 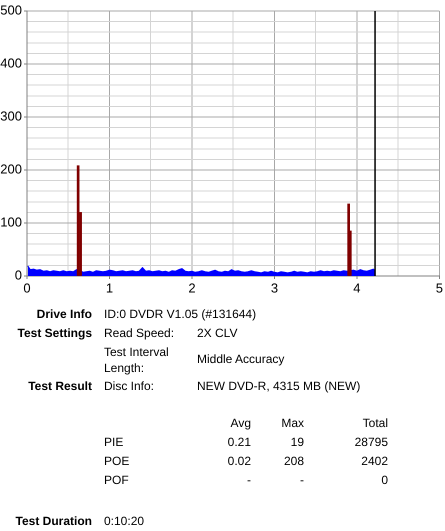 What do you see at coordinates (54, 521) in the screenshot?
I see `text: Test Duration` at bounding box center [54, 521].